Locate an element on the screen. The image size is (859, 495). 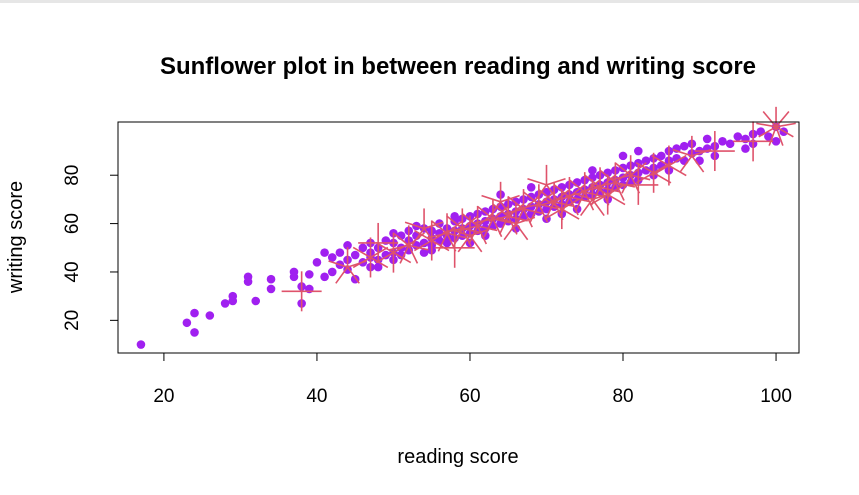
x-tick-label: 40 is located at coordinates (316, 396).